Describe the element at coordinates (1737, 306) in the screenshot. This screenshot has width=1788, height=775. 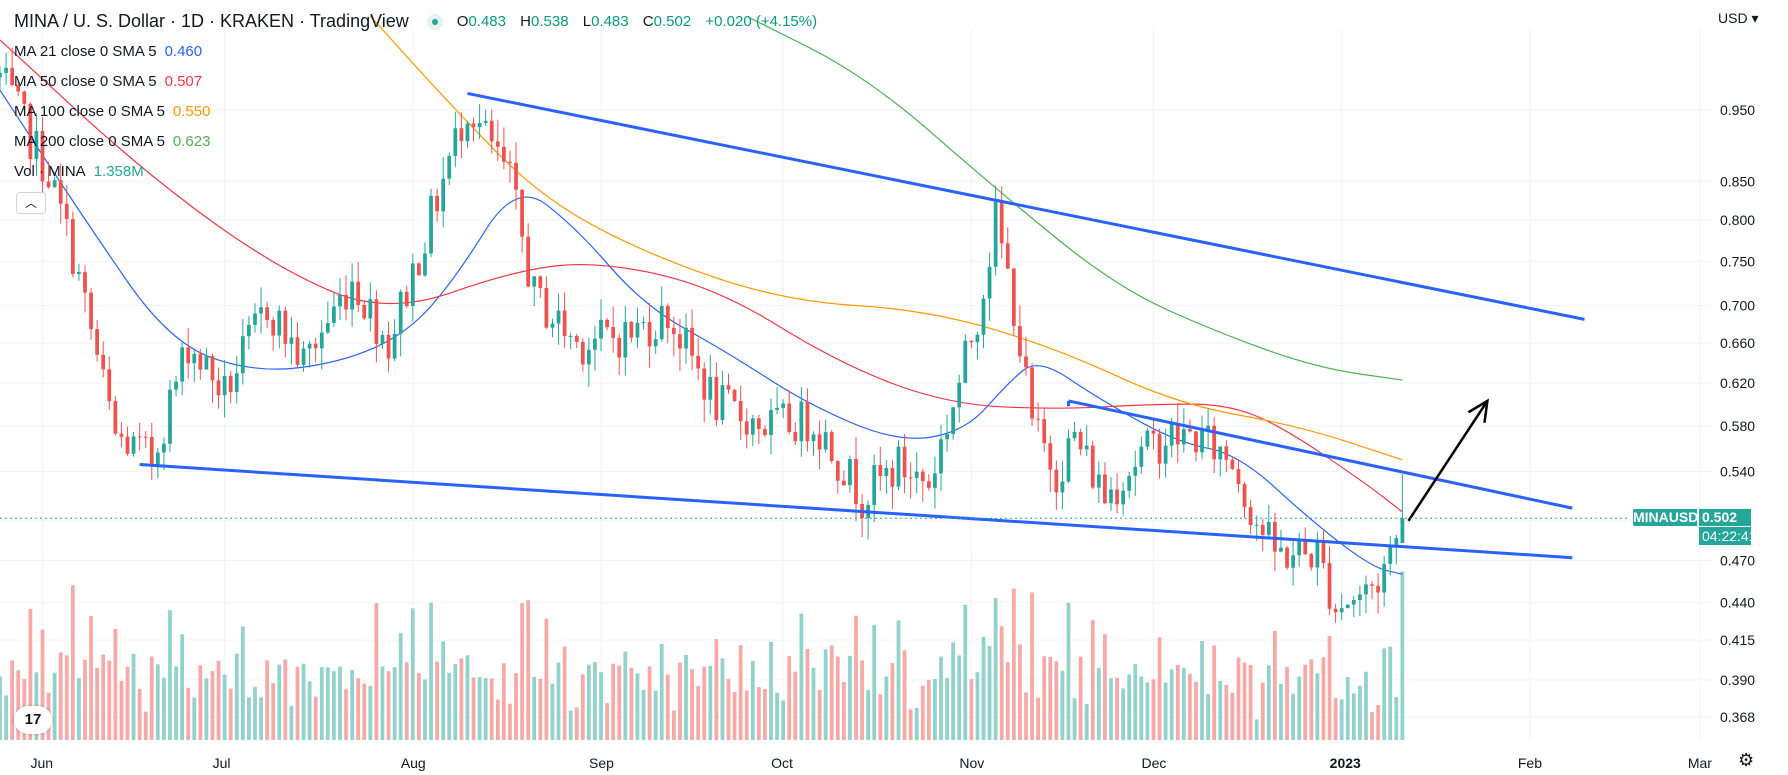
I see `price-tick-label: 0.700` at that location.